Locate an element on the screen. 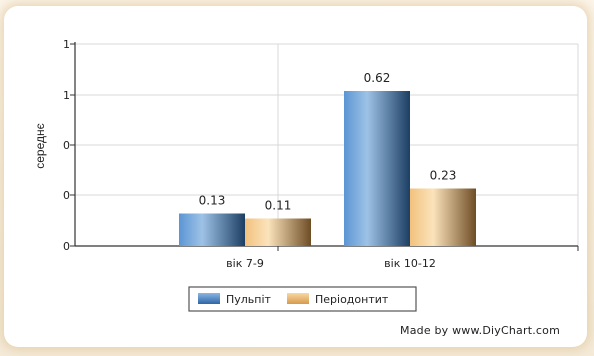 This screenshot has height=356, width=594. y-axis-label: середнє is located at coordinates (40, 146).